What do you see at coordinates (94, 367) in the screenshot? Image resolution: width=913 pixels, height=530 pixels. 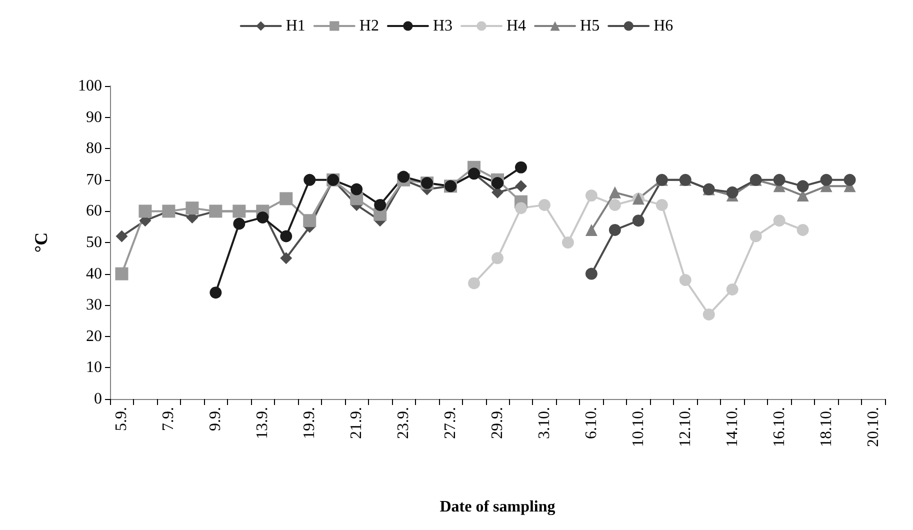 I see `y-tick-label: 10` at bounding box center [94, 367].